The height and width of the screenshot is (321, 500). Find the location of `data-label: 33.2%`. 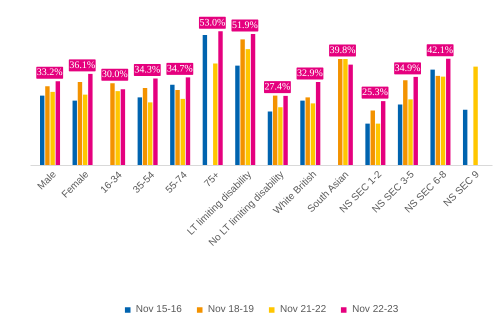

data-label: 33.2% is located at coordinates (49, 72).